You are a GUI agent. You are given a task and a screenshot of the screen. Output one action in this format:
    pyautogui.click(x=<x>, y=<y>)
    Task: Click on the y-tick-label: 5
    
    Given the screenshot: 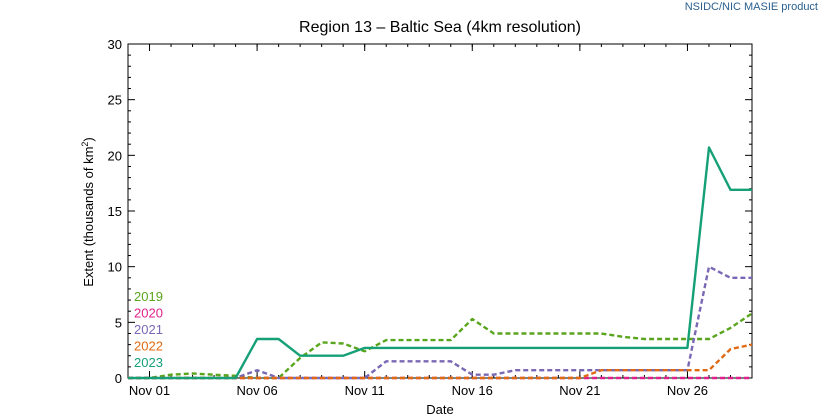 What is the action you would take?
    pyautogui.click(x=118, y=322)
    